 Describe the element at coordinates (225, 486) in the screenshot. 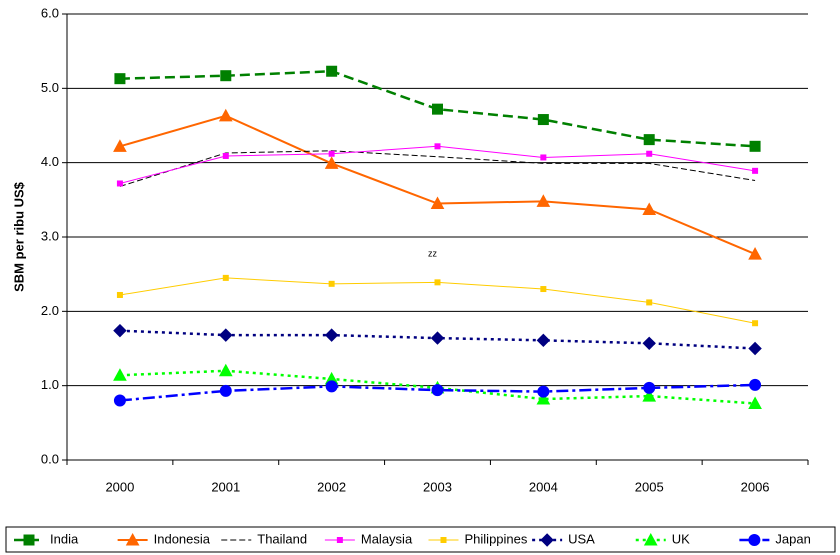

I see `x-tick-label: 2001` at that location.